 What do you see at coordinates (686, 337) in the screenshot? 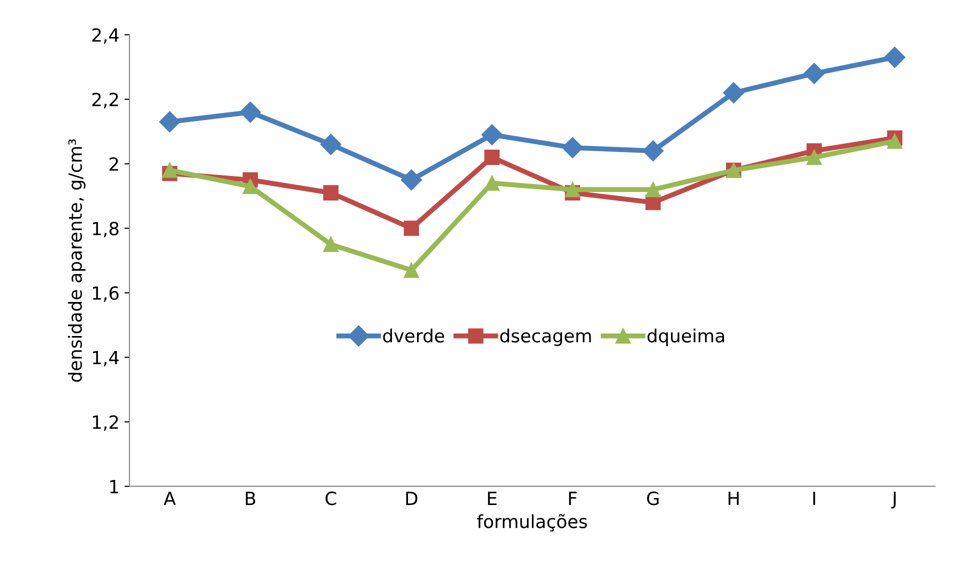
I see `legend-label: dqueima` at bounding box center [686, 337].